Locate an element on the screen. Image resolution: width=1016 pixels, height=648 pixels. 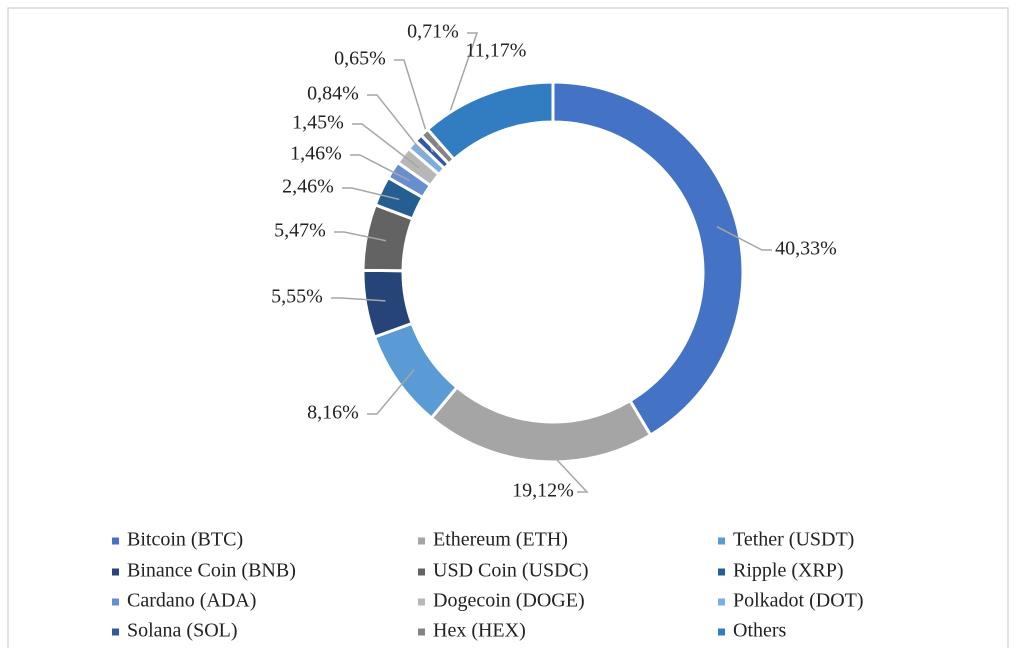
data-label: 1,45% is located at coordinates (318, 123).